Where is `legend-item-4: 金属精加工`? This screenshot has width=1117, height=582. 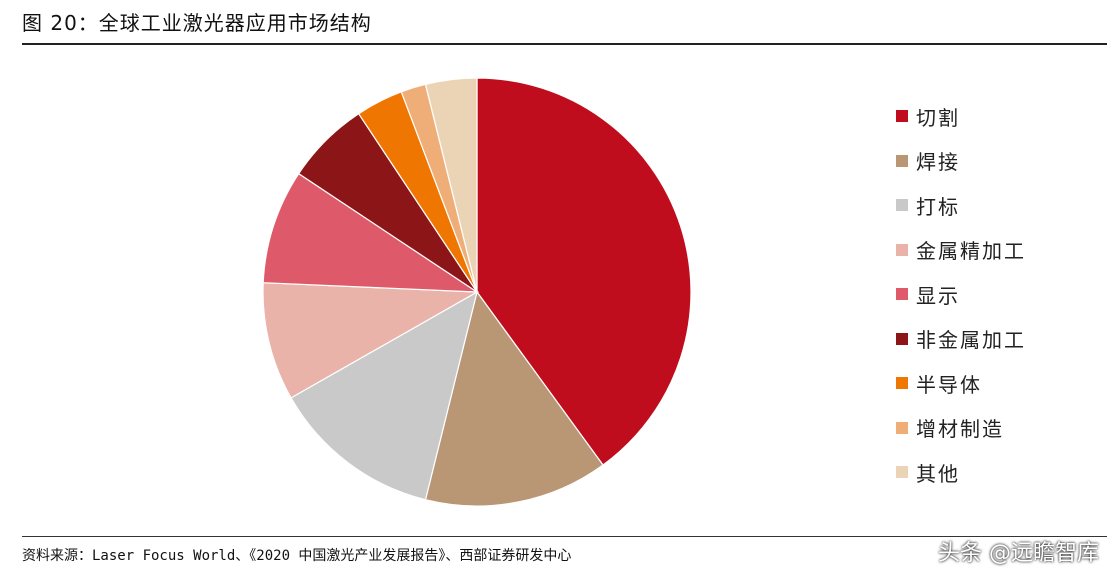
legend-item-4: 金属精加工 is located at coordinates (961, 250).